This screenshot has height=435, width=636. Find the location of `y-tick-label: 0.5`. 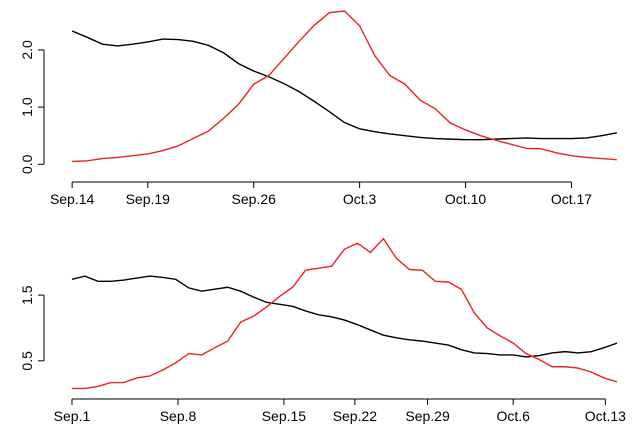

y-tick-label: 0.5 is located at coordinates (27, 361).